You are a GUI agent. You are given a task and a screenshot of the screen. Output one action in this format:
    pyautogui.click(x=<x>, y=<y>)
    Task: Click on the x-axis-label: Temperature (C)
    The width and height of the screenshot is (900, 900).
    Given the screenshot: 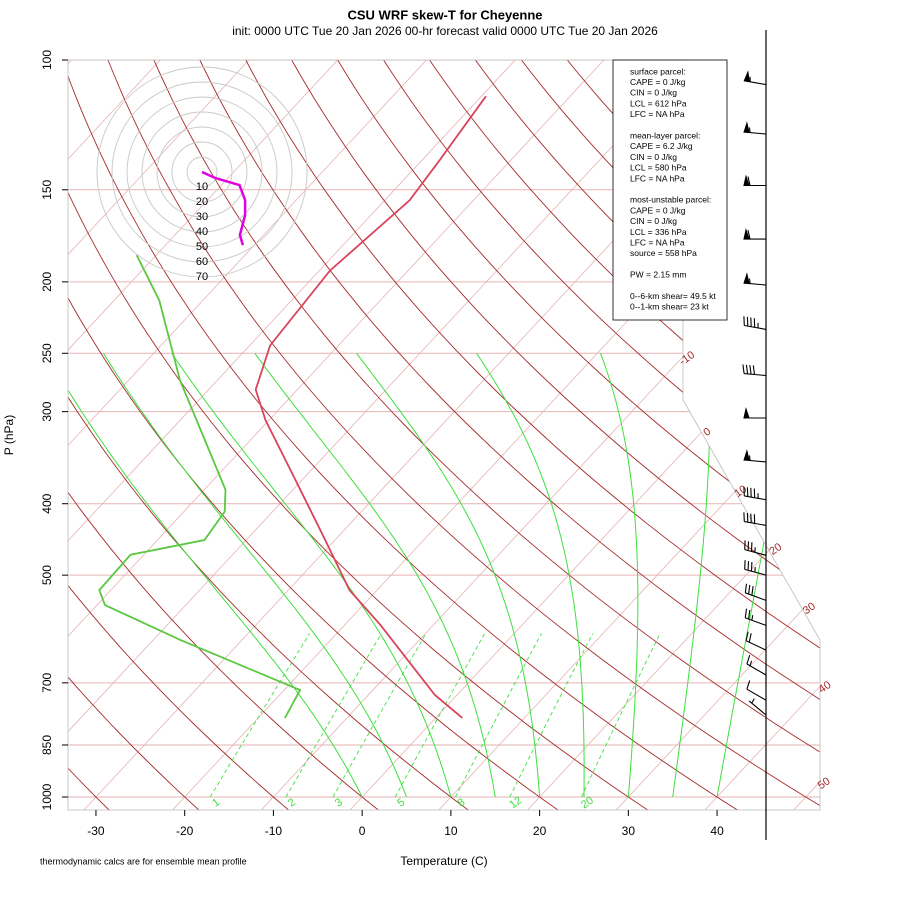 What is the action you would take?
    pyautogui.click(x=443, y=861)
    